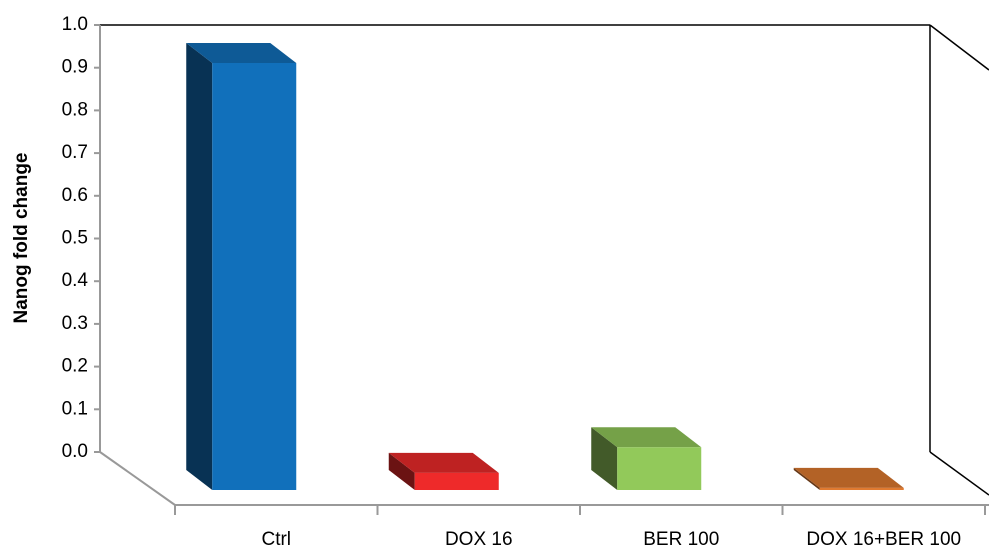 The image size is (989, 551). Describe the element at coordinates (75, 67) in the screenshot. I see `y-tick-label: 0.9` at that location.